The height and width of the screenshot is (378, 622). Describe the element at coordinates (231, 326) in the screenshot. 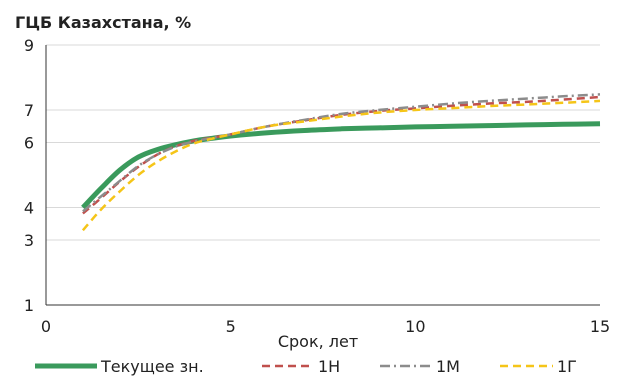

I see `x-tick-label: 5` at that location.